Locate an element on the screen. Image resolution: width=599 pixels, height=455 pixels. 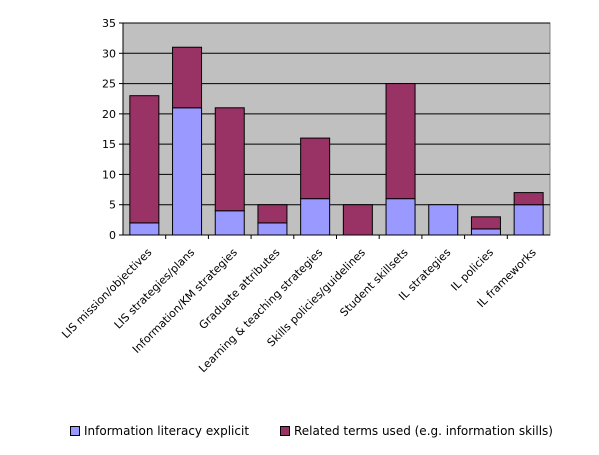
y-tick-label: 15 is located at coordinates (109, 144).